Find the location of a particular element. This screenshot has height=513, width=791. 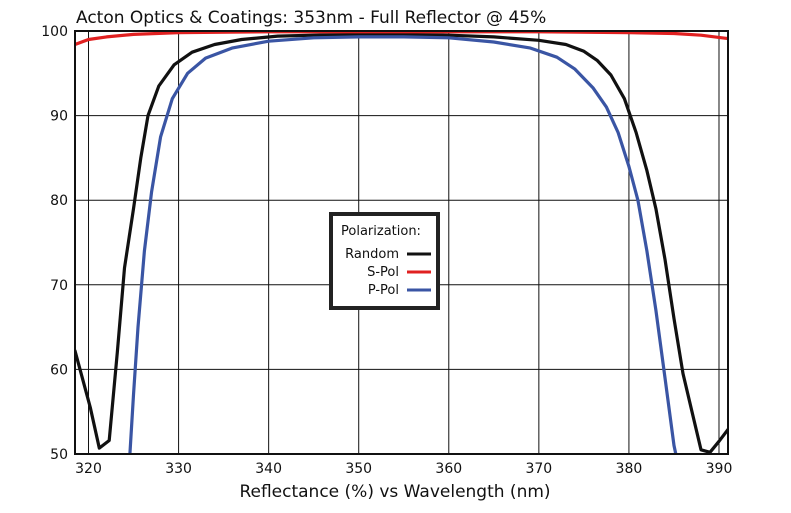

y-tick-label: 70 is located at coordinates (59, 286).